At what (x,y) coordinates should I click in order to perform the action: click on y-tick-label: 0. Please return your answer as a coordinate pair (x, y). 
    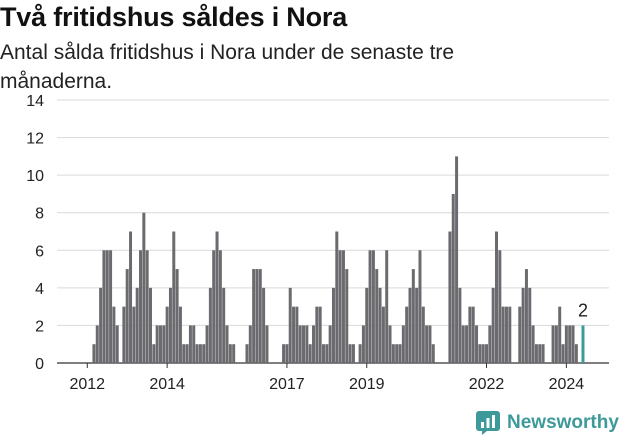
    Looking at the image, I should click on (39, 364).